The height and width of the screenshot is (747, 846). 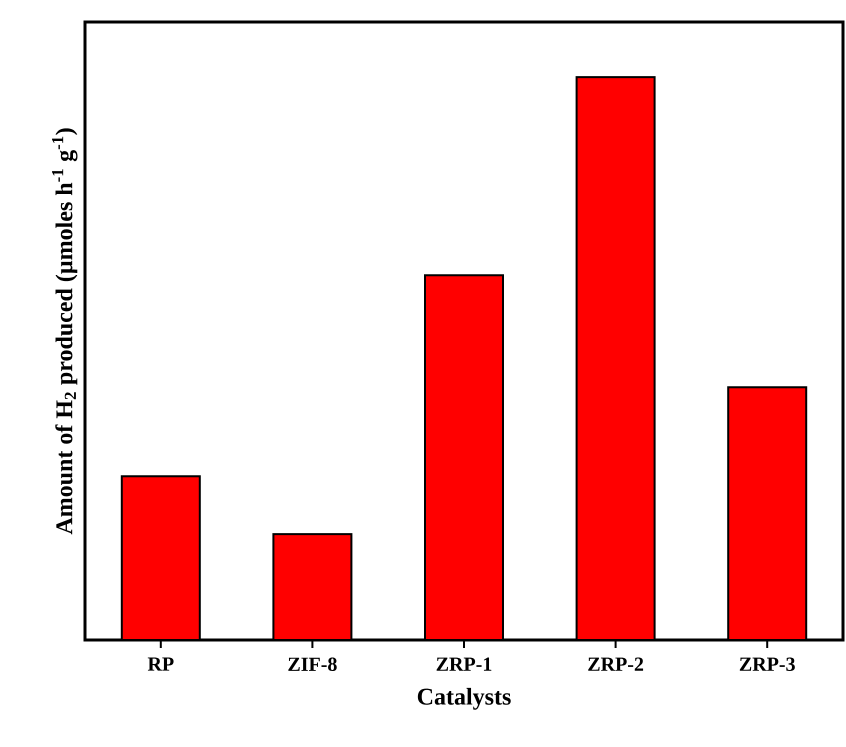 I want to click on x-tick-label: ZIF-8, so click(x=312, y=665).